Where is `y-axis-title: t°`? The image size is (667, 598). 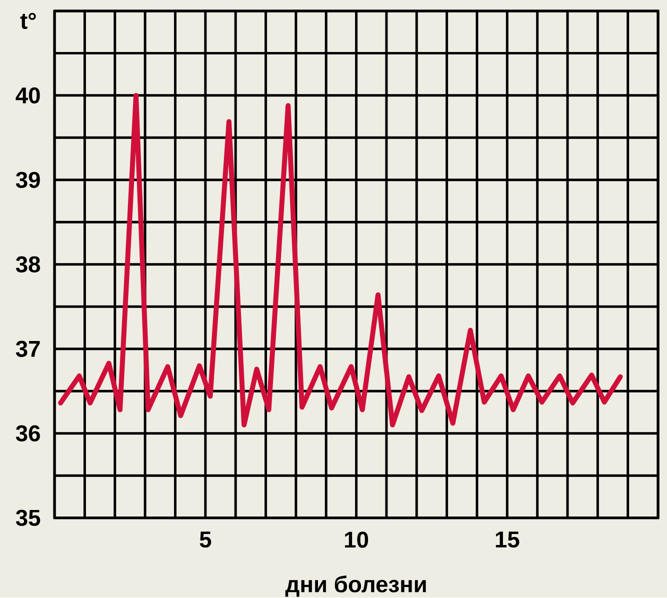 y-axis-title: t° is located at coordinates (28, 21).